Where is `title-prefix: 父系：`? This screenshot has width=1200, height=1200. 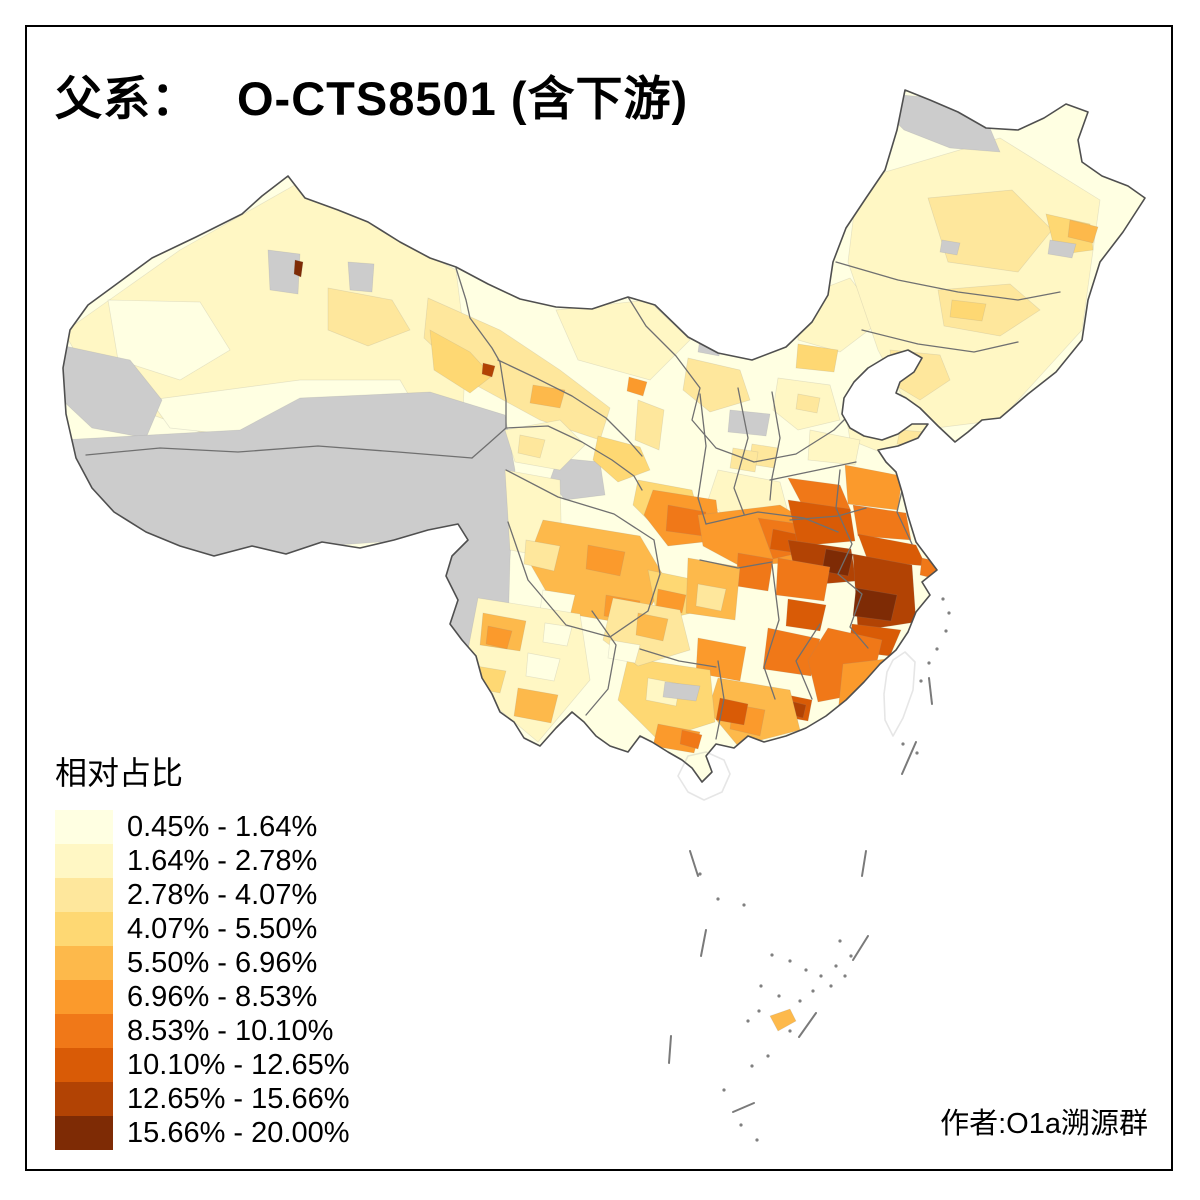
title-prefix: 父系： is located at coordinates (127, 98).